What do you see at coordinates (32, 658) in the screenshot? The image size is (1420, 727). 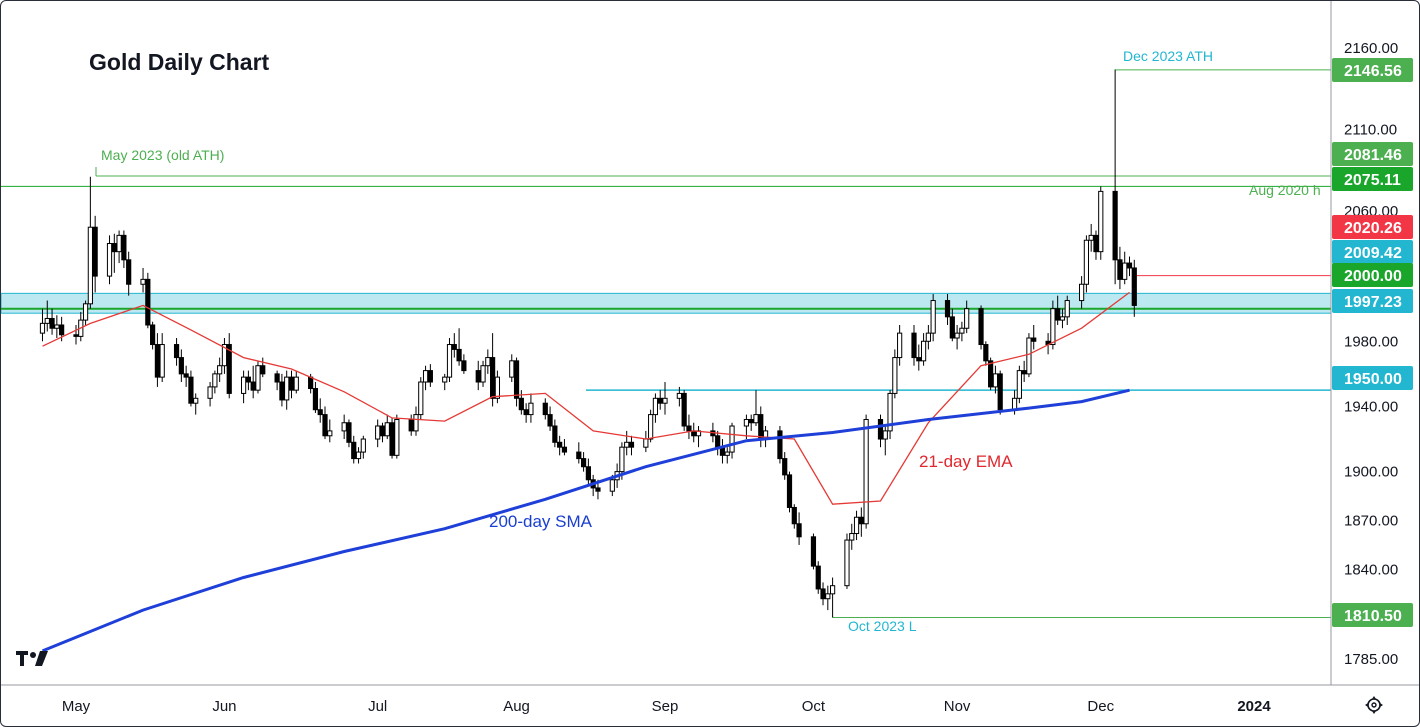 I see `tradingview-logo` at bounding box center [32, 658].